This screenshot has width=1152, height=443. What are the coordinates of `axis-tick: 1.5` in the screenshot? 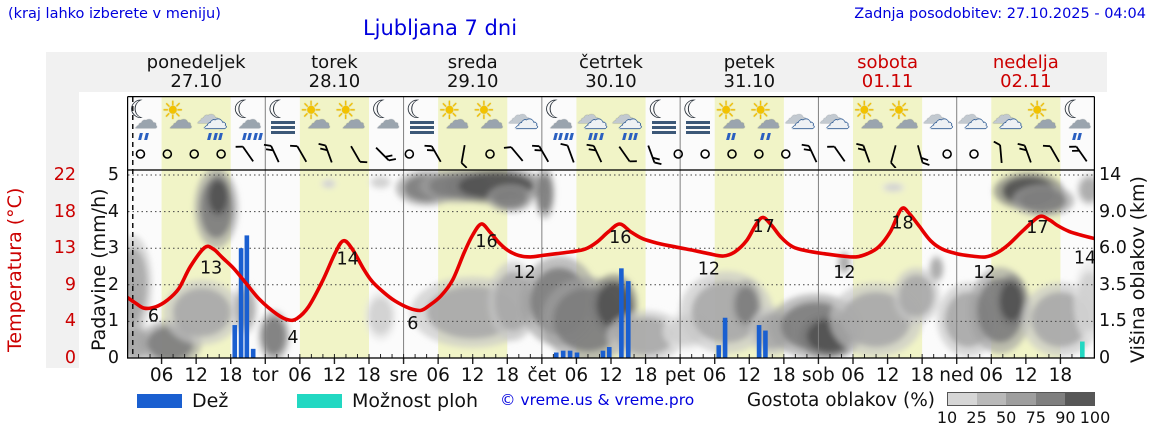 It's located at (1113, 321).